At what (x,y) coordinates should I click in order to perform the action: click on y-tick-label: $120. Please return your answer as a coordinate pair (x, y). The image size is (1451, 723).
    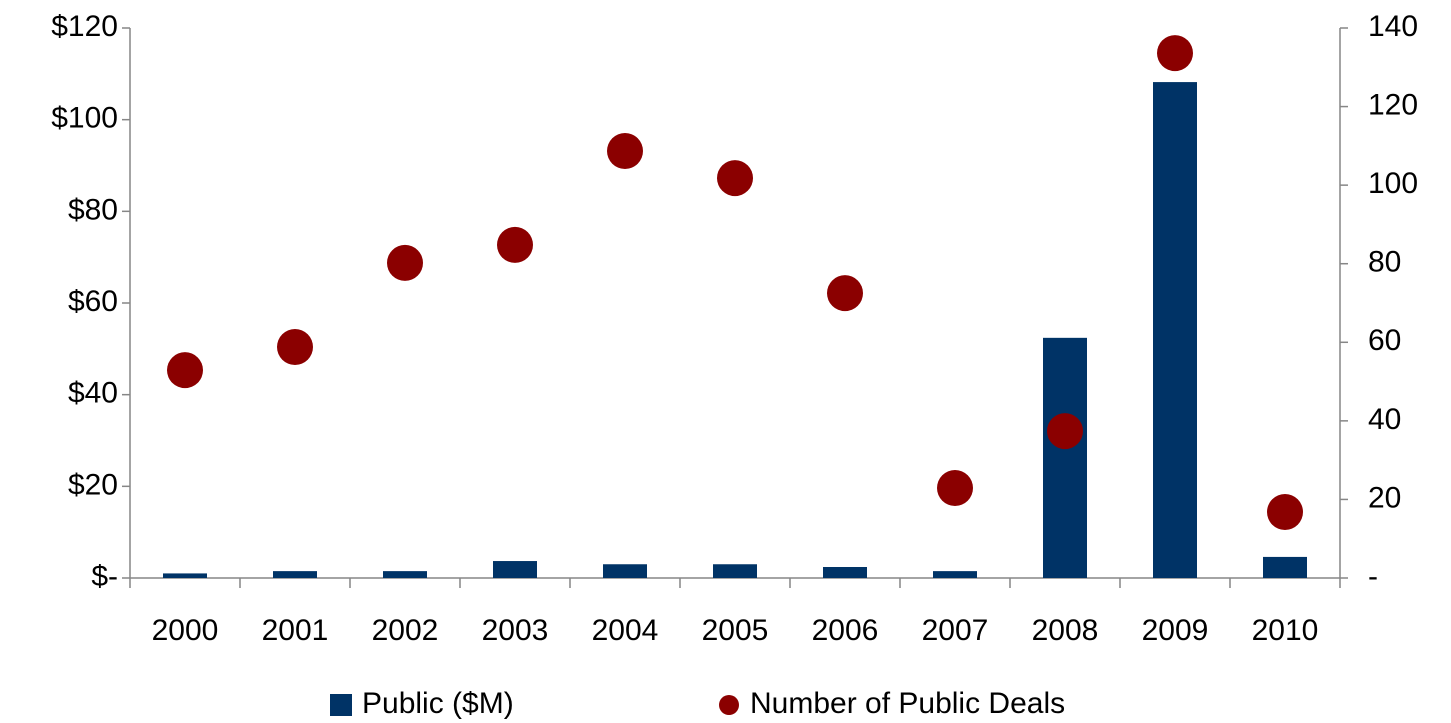
    Looking at the image, I should click on (84, 26).